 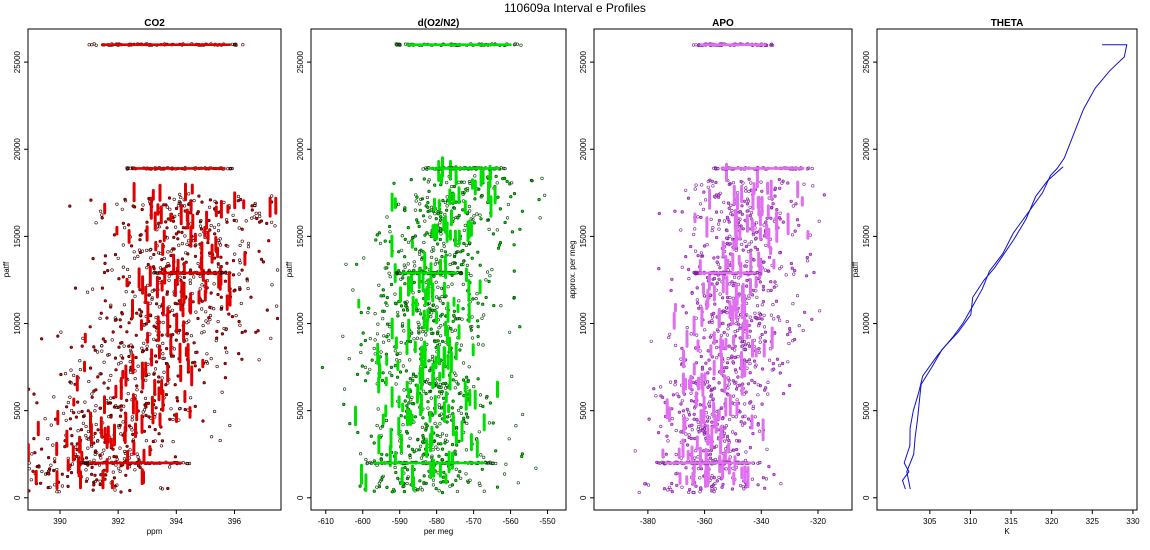 I want to click on panel-title: CO2, so click(x=154, y=23).